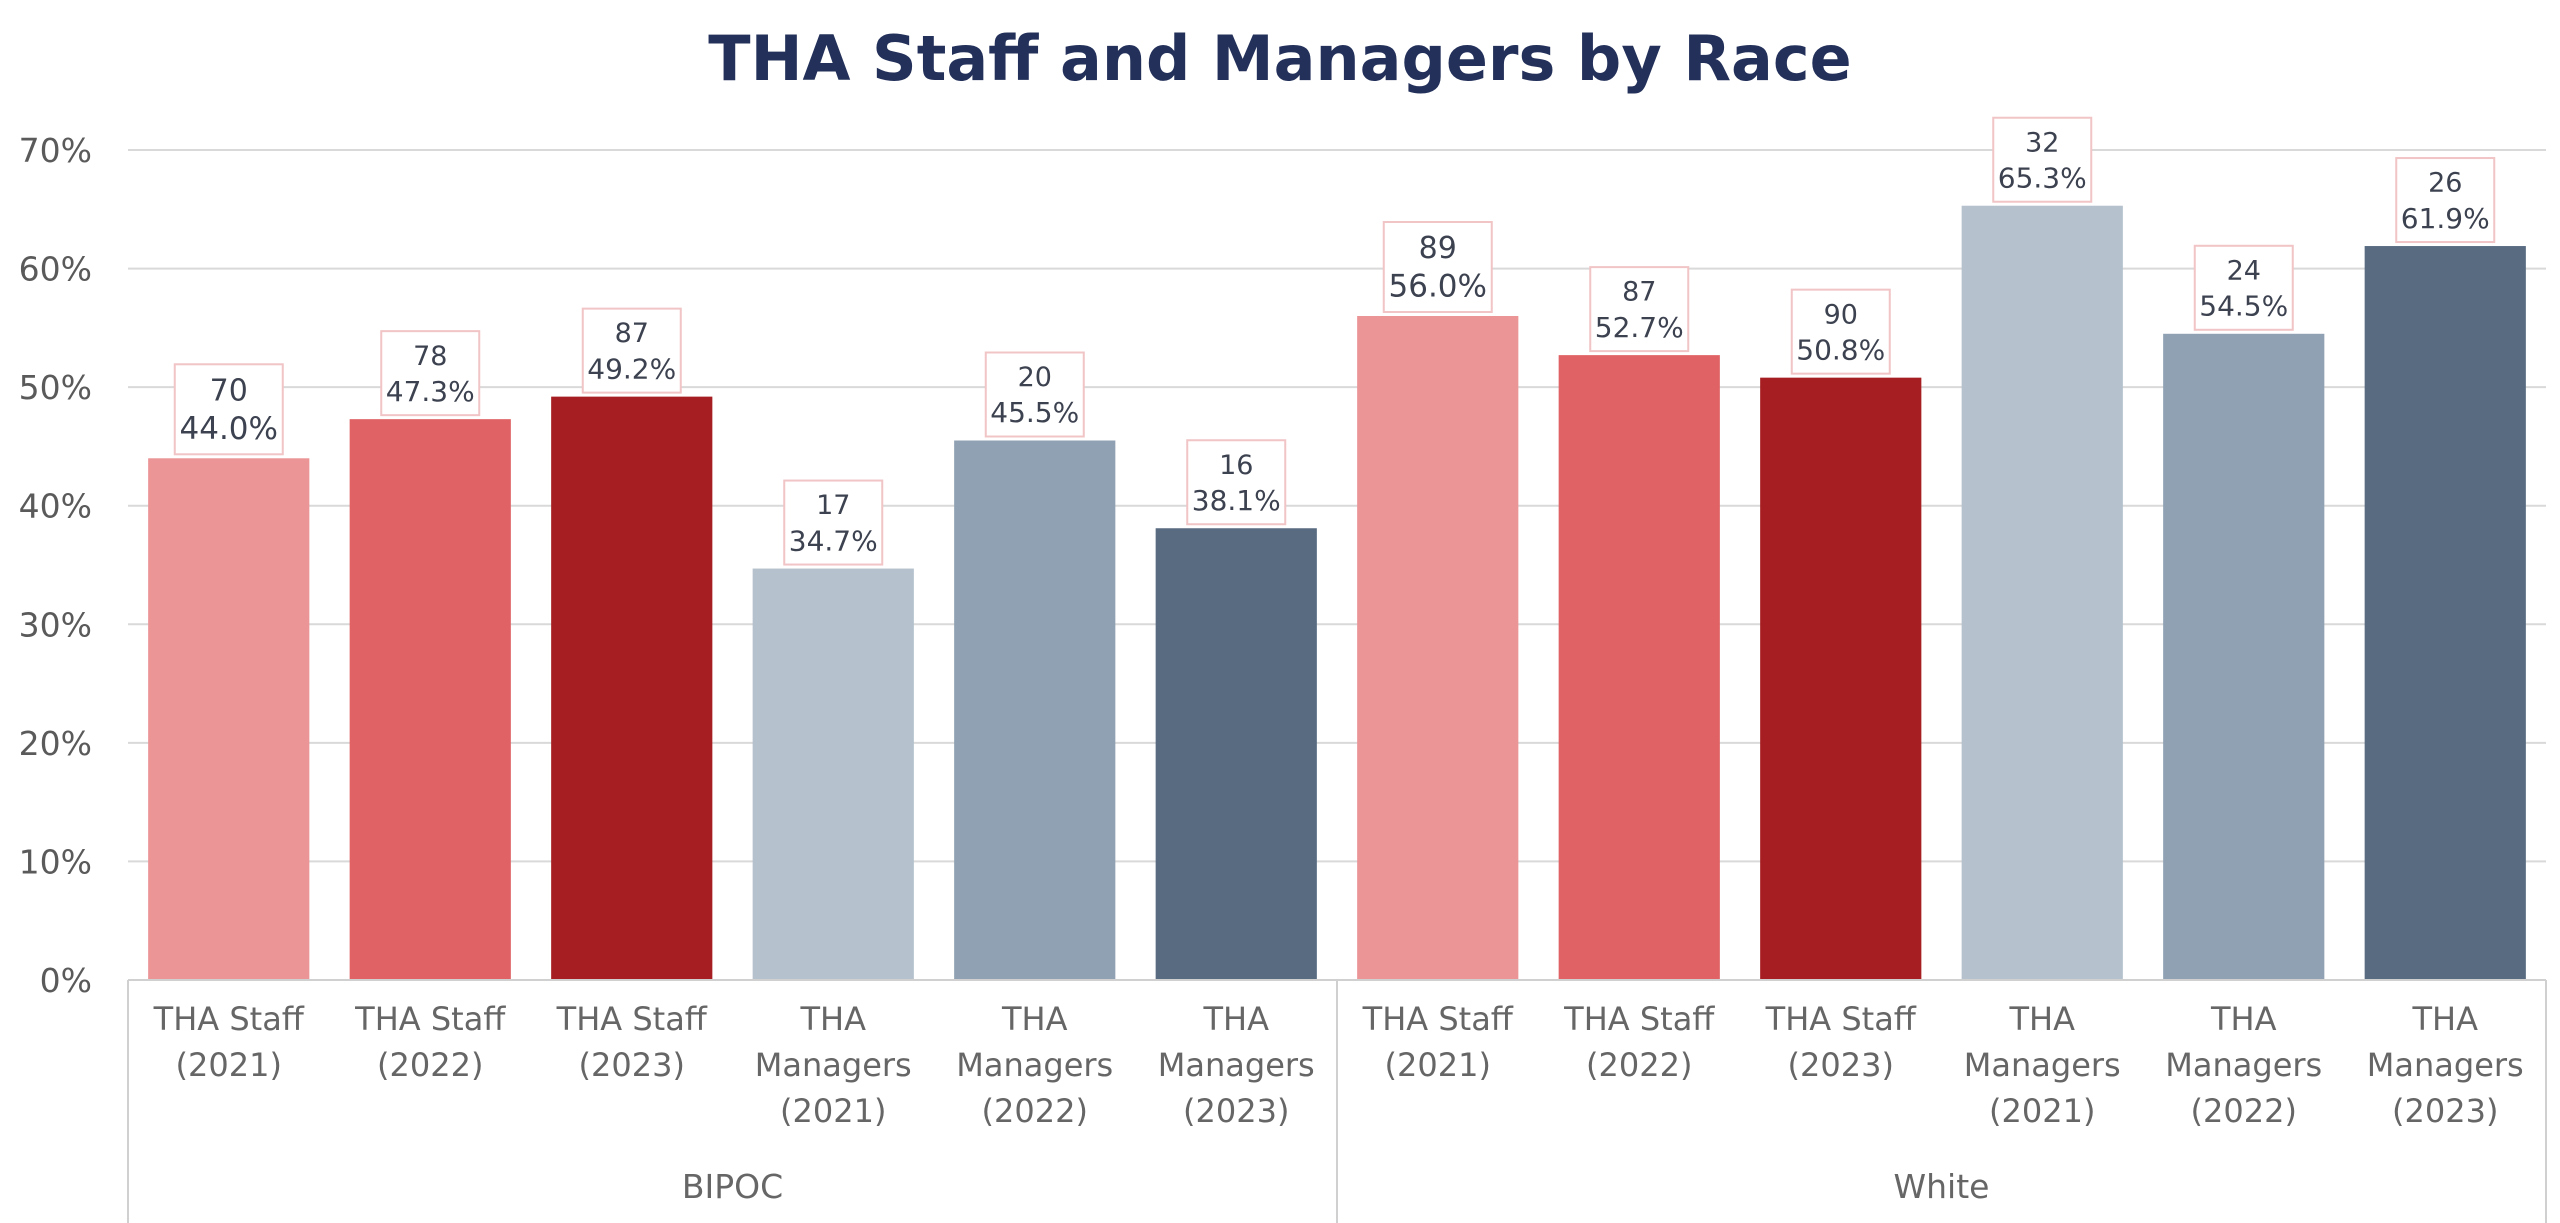 This screenshot has width=2560, height=1223. I want to click on data-label-percent: 49.2%, so click(631, 368).